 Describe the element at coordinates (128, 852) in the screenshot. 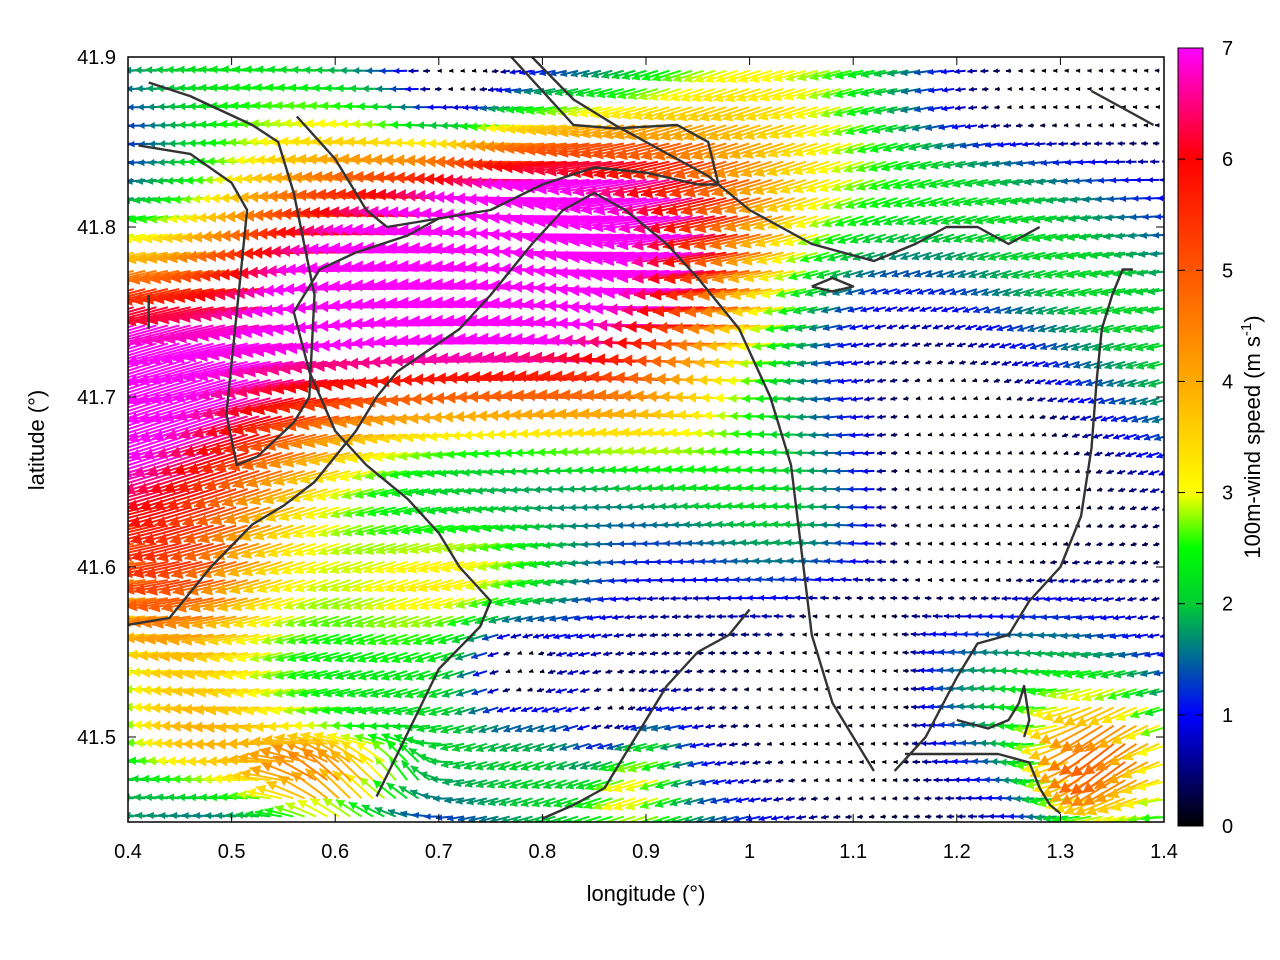

I see `x-tick-label: 0.4` at that location.